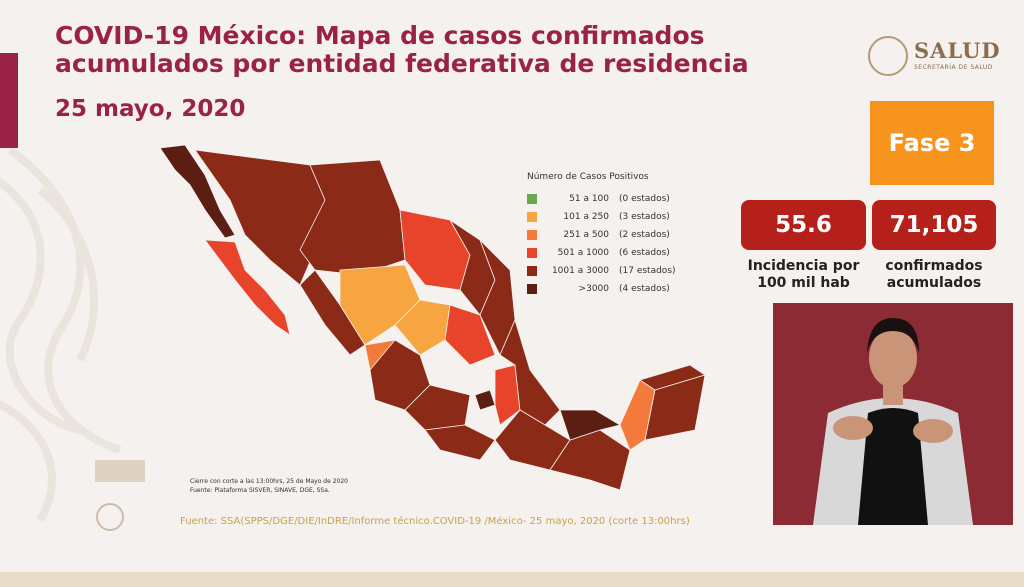  What do you see at coordinates (644, 217) in the screenshot?
I see `legend-count: (3 estados)` at bounding box center [644, 217].